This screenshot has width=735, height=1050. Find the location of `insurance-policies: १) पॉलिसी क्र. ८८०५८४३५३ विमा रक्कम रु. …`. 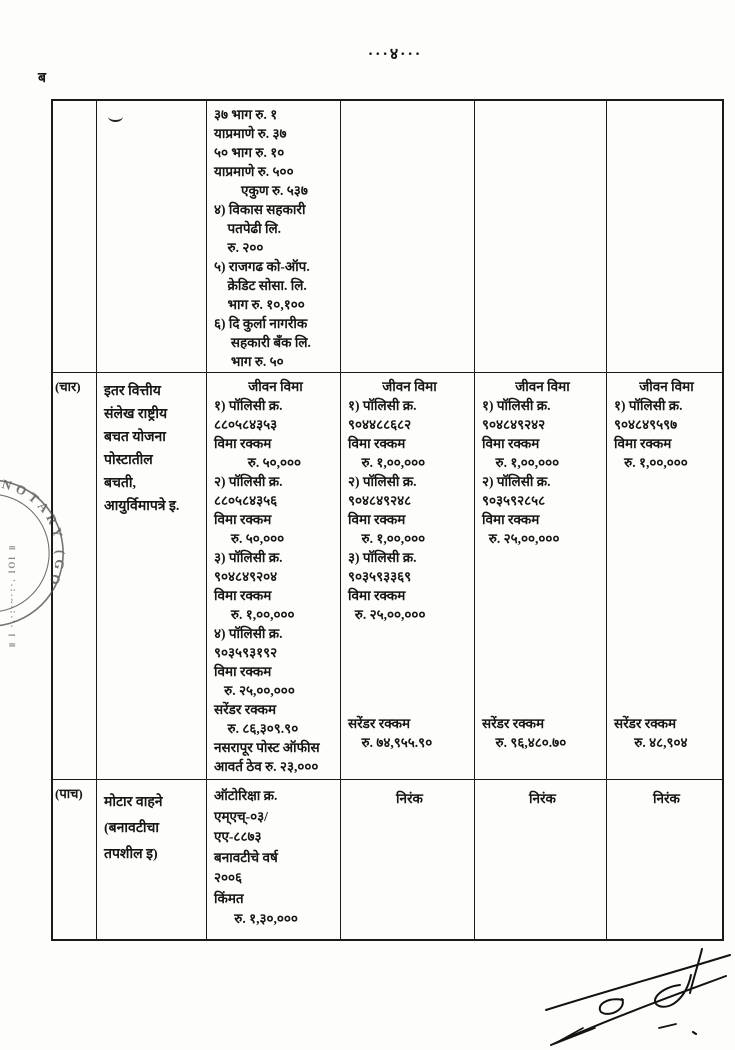

insurance-policies: १) पॉलिसी क्र. ८८०५८४३५३ विमा रक्कम रु. … is located at coordinates (267, 586).